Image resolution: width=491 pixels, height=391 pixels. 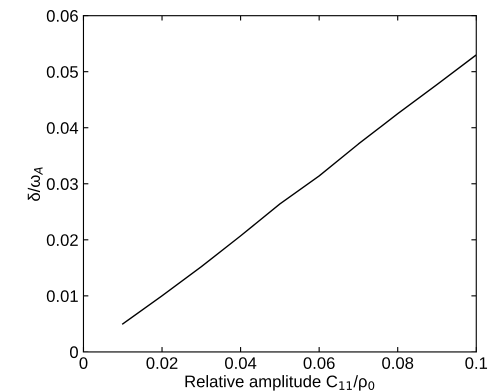 I want to click on x-tick-label: 0.1, so click(x=476, y=363).